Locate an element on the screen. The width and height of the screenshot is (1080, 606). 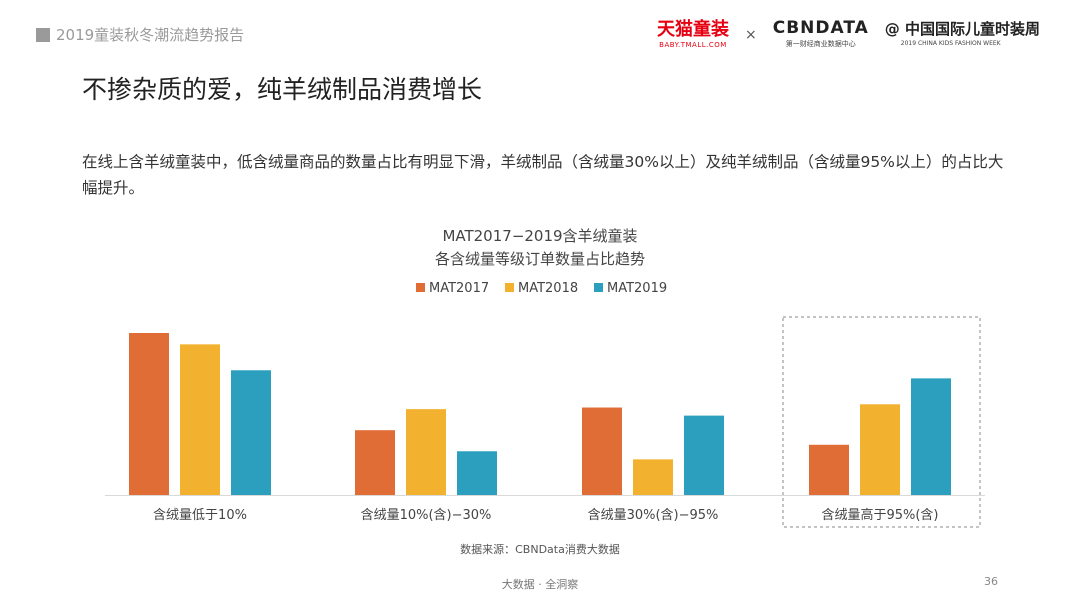
report-title: 2019童装秋冬潮流趋势报告 is located at coordinates (150, 35).